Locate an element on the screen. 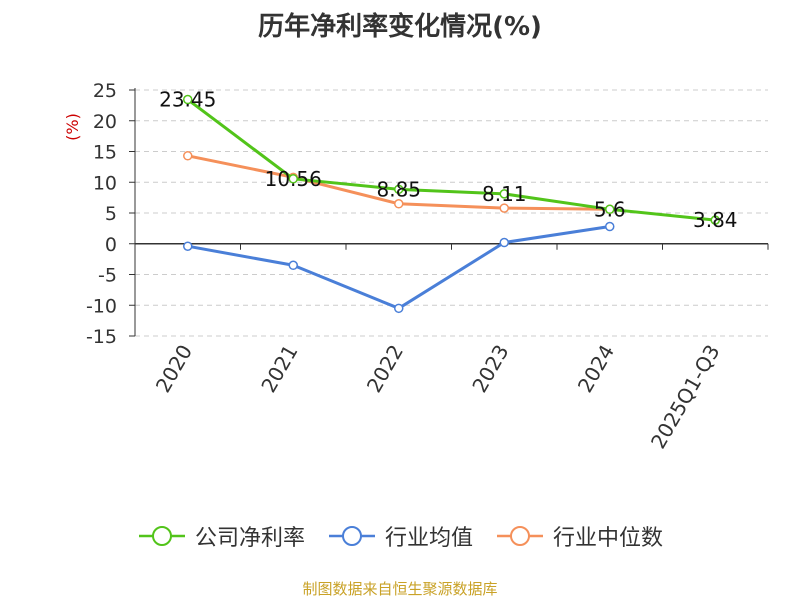  data-label: 8.11 is located at coordinates (504, 194).